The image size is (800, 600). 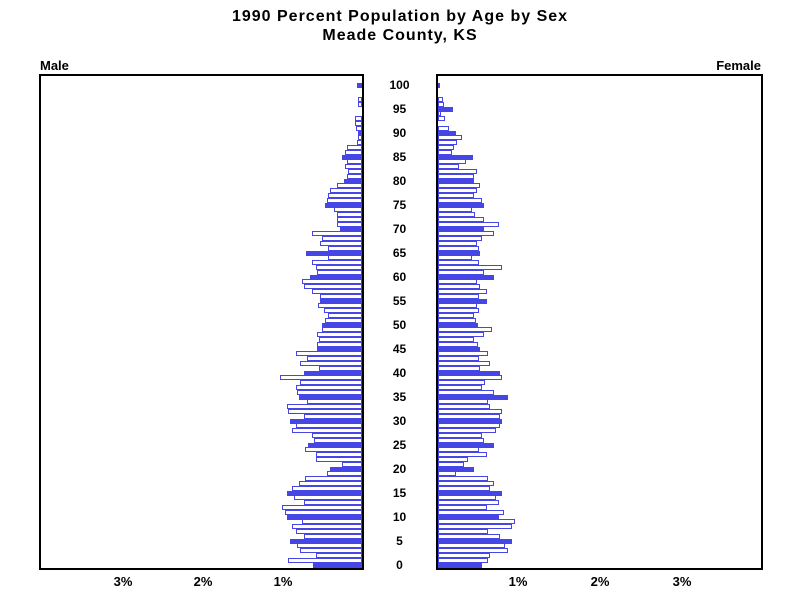 I want to click on male-axis-label: Male, so click(x=54, y=65).